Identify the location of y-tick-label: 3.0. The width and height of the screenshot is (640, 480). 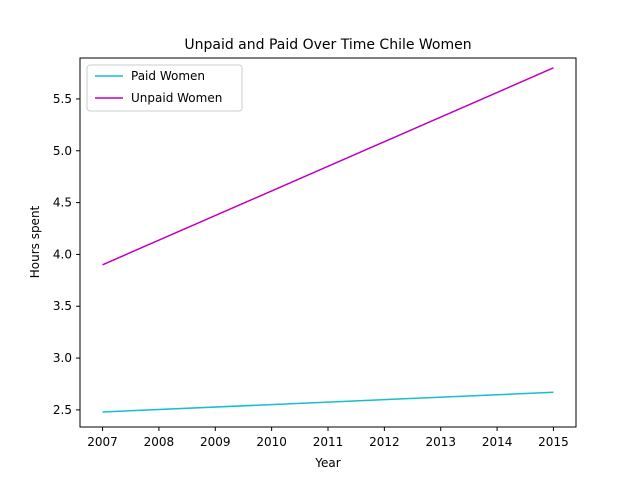
(62, 358).